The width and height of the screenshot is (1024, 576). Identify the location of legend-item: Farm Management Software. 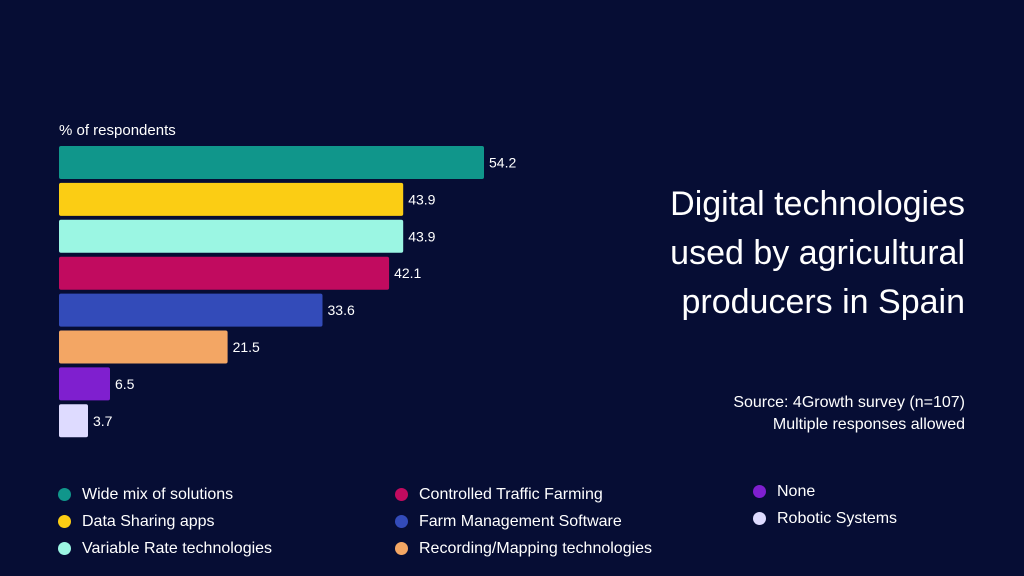
(523, 521).